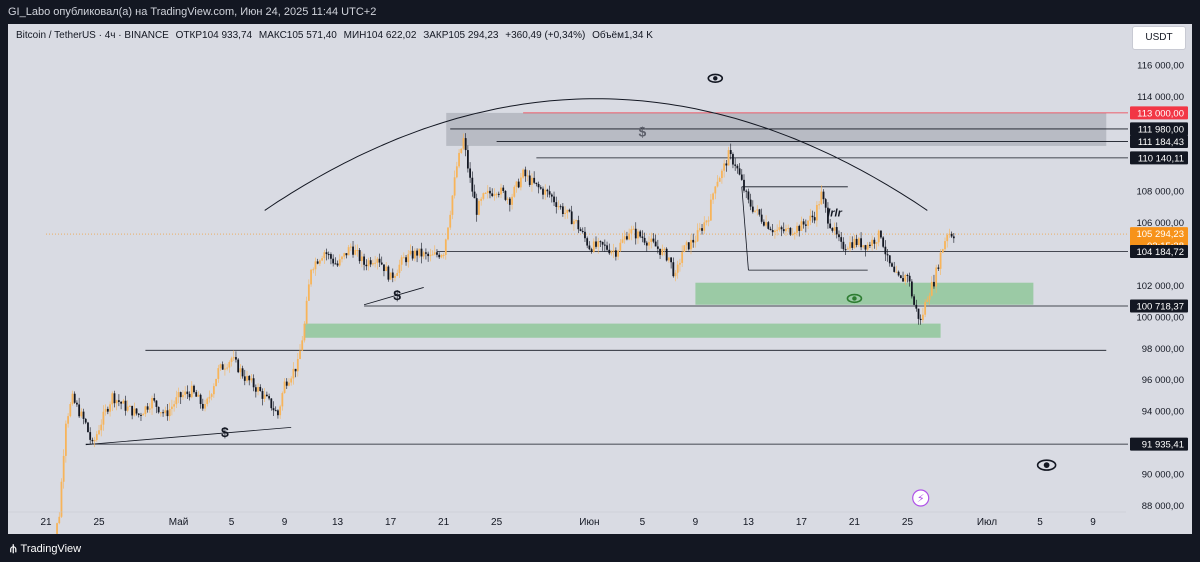  What do you see at coordinates (855, 522) in the screenshot?
I see `time-tick-label: 21` at bounding box center [855, 522].